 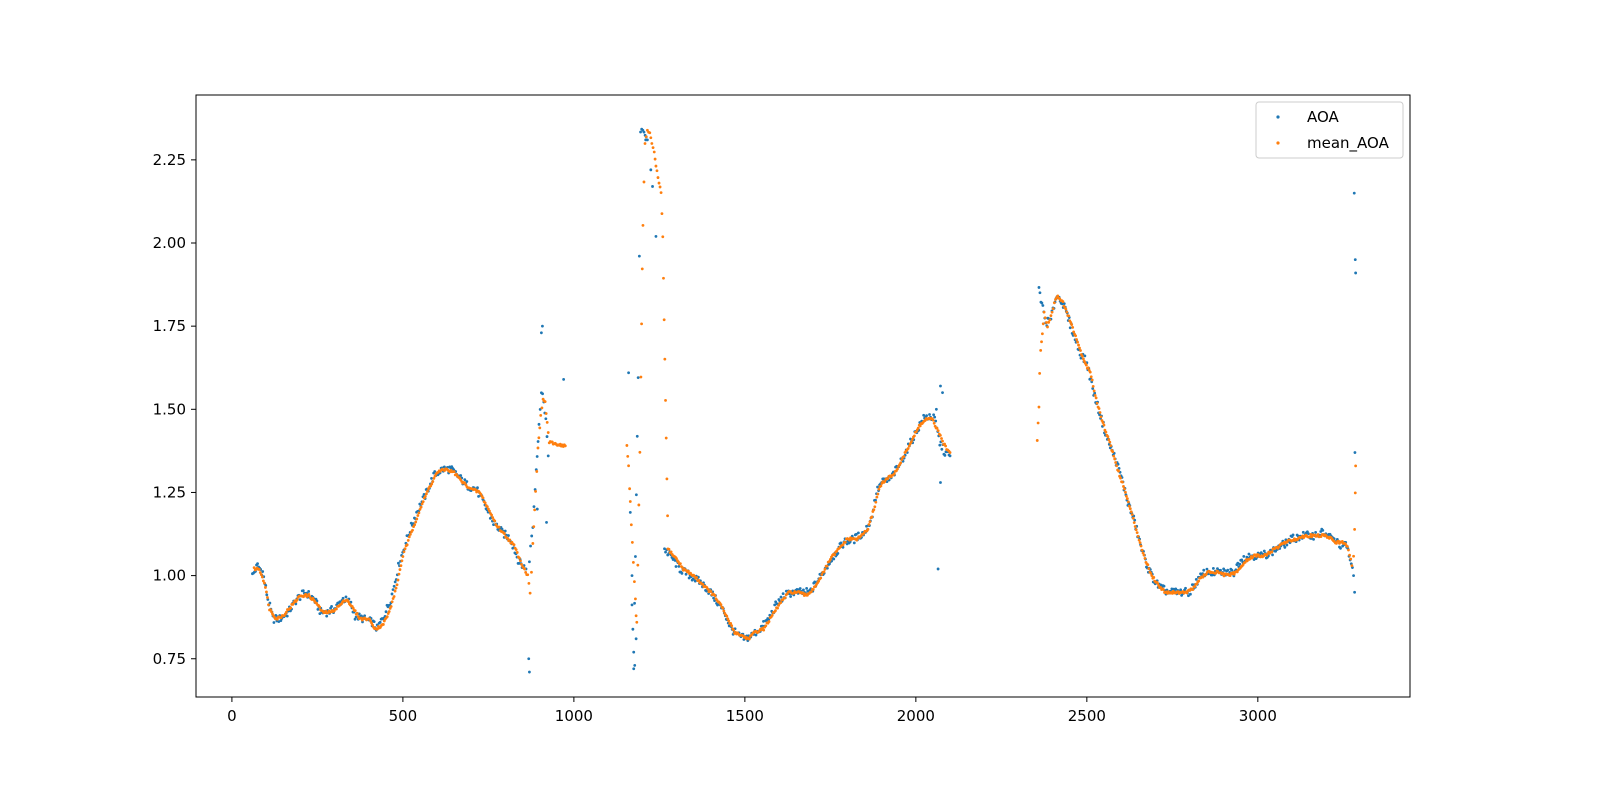 I want to click on y-tick-label: 2.00, so click(x=169, y=243).